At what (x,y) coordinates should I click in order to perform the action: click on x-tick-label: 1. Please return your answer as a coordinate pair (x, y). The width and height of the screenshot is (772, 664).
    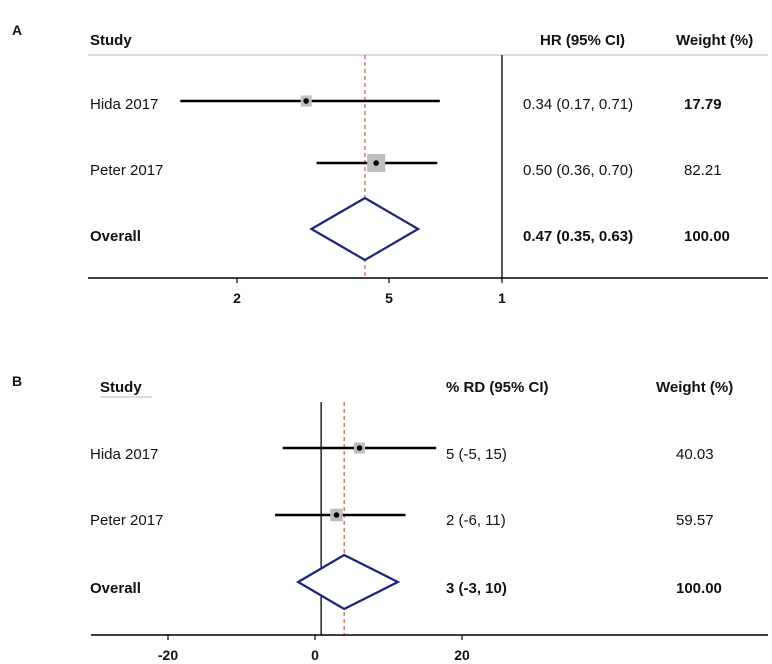
    Looking at the image, I should click on (502, 298).